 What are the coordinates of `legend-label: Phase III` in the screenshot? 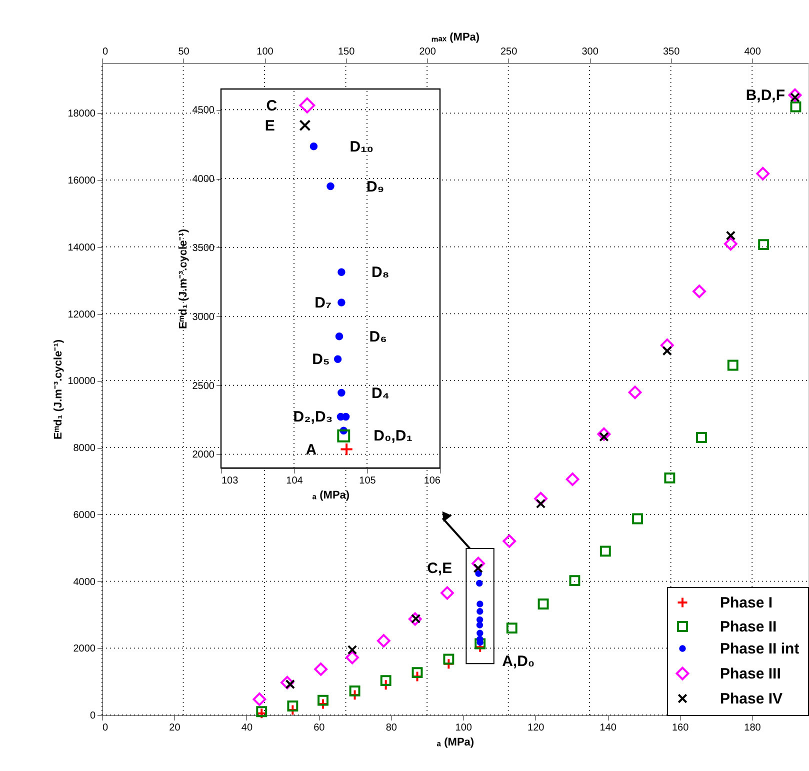 It's located at (750, 674).